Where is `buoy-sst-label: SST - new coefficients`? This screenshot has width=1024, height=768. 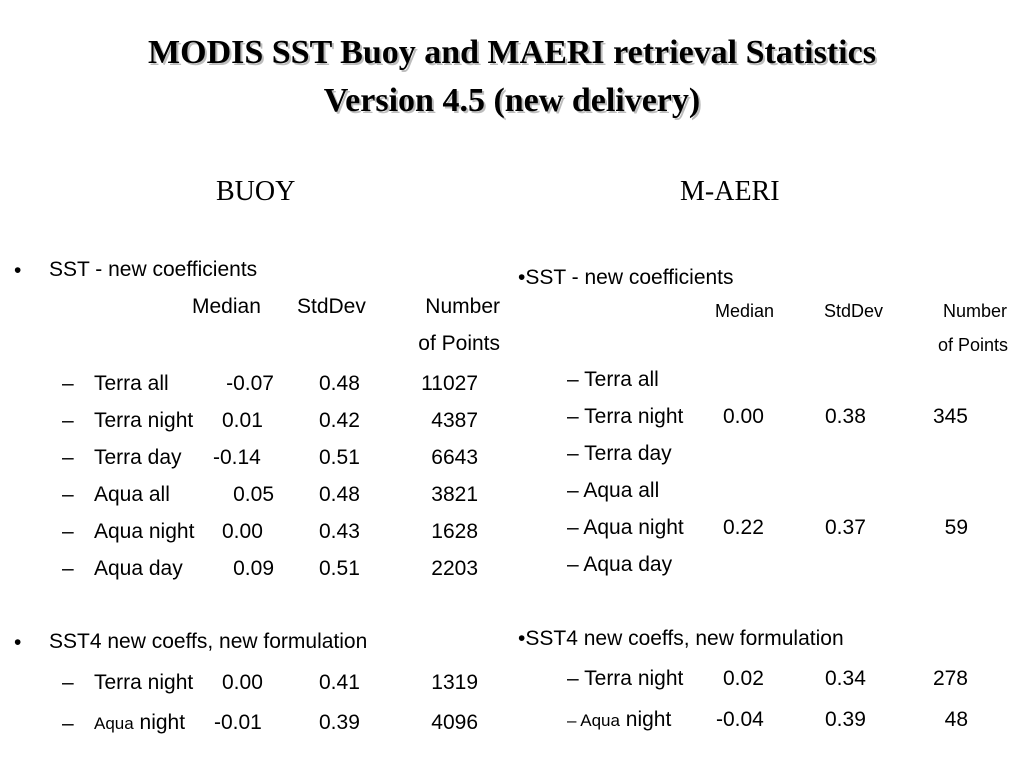 buoy-sst-label: SST - new coefficients is located at coordinates (153, 269).